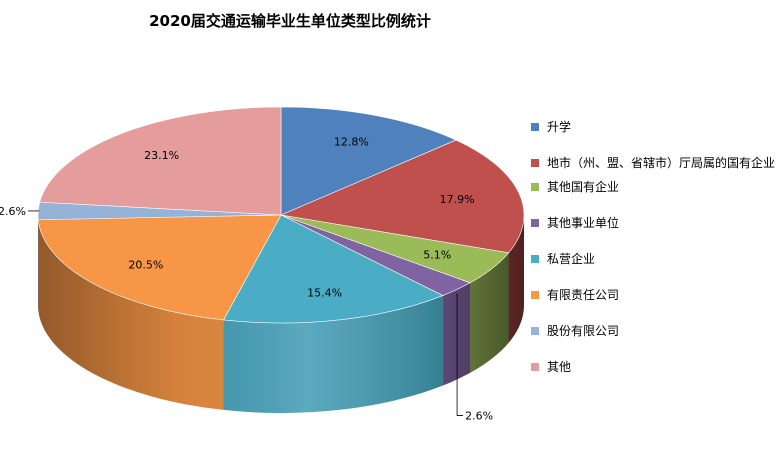 Image resolution: width=782 pixels, height=472 pixels. What do you see at coordinates (583, 187) in the screenshot?
I see `legend-label: 其他国有企业` at bounding box center [583, 187].